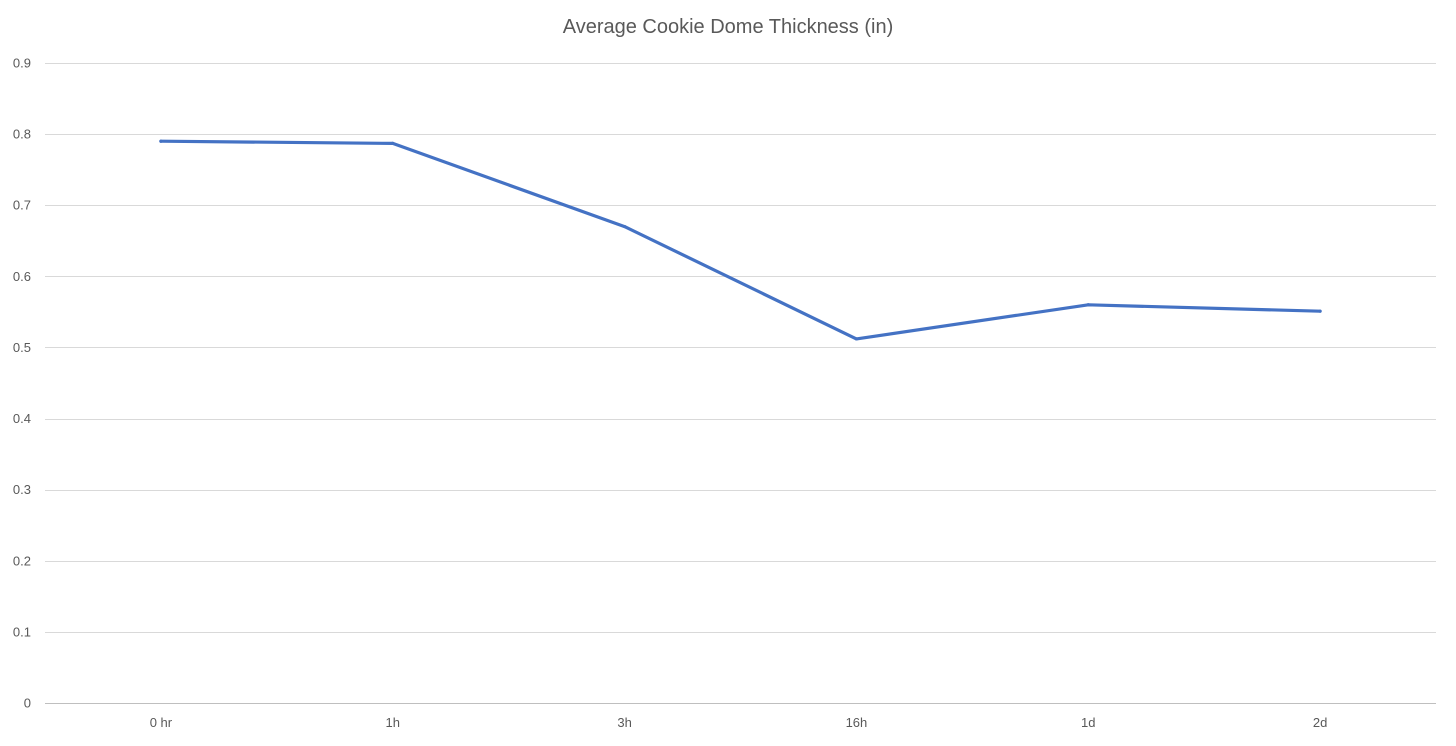 The image size is (1456, 746). What do you see at coordinates (739, 722) in the screenshot?
I see `x-axis-tick-labels: 0 hr 1h 3h 16h 1d 2d` at bounding box center [739, 722].